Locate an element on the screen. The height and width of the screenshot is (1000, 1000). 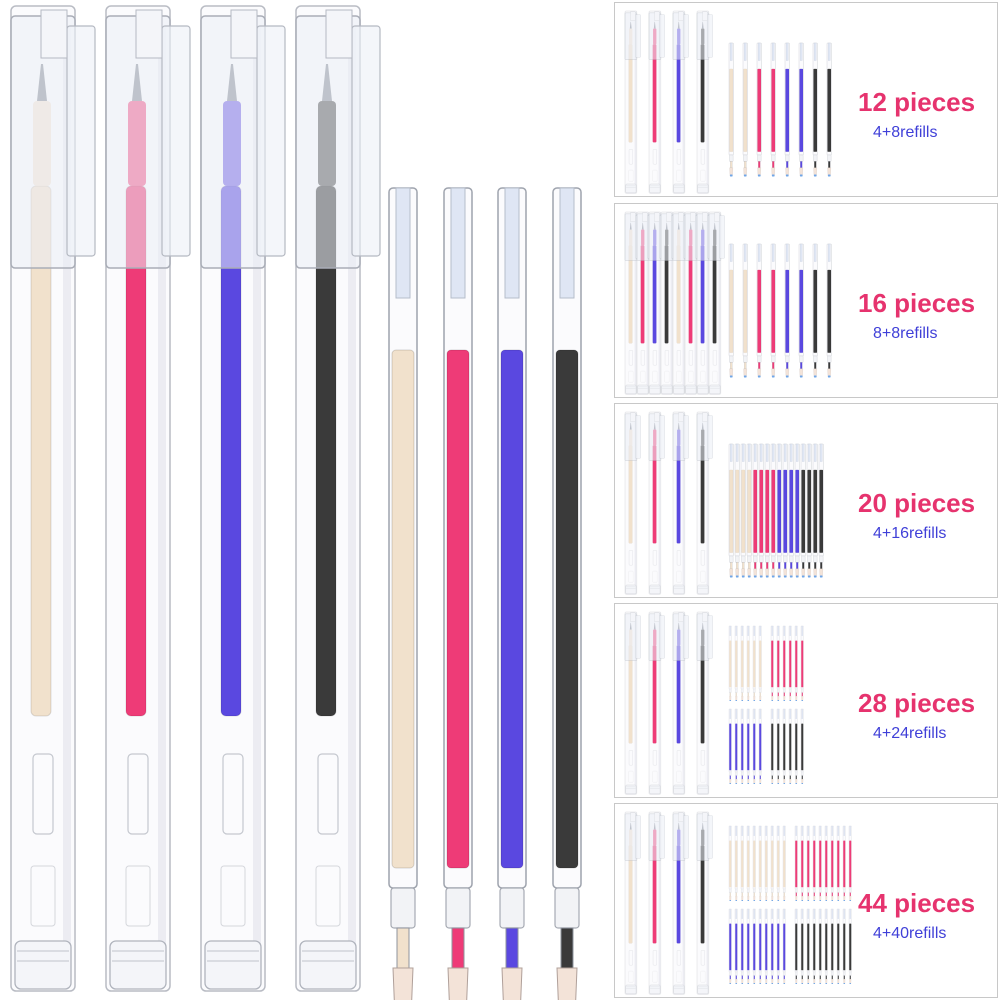
option-box-16: 16 pieces 8+8refills is located at coordinates (806, 300).